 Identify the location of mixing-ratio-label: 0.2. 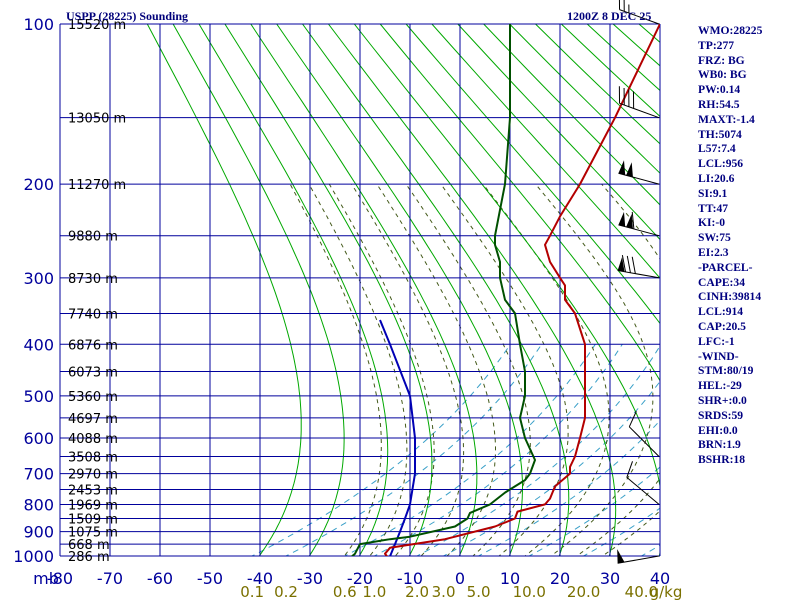
(286, 591).